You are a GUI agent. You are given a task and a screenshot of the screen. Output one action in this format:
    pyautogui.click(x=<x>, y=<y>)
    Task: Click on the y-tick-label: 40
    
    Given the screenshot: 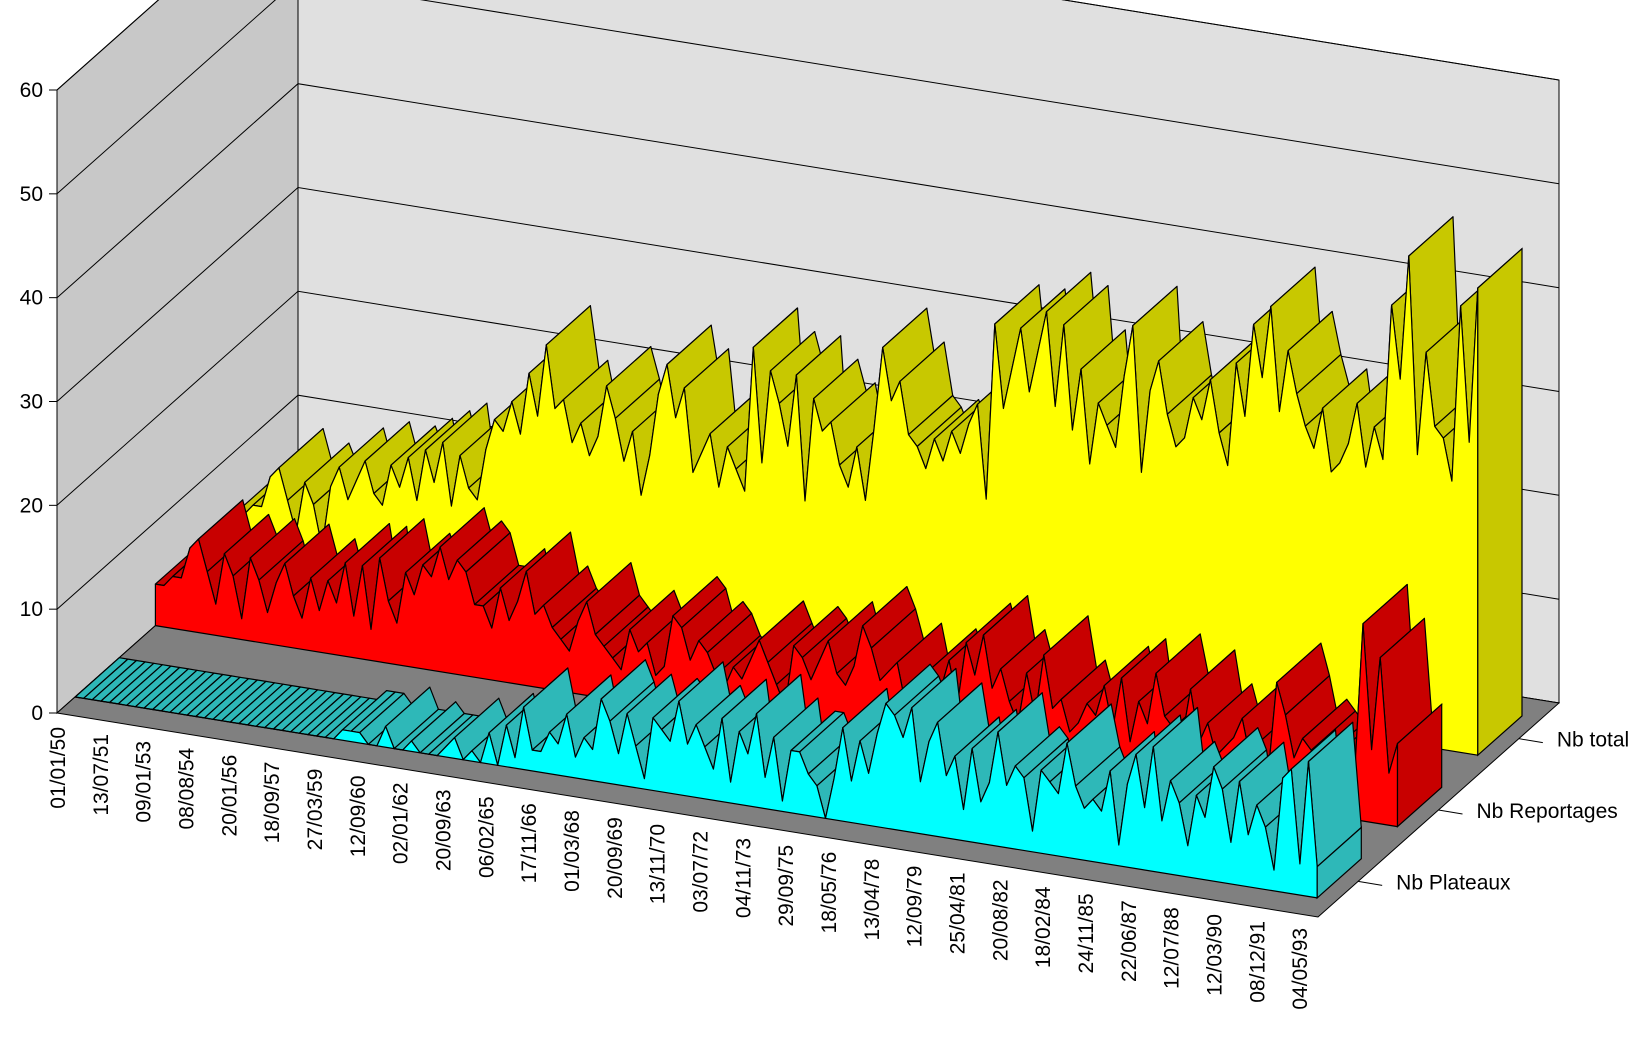 What is the action you would take?
    pyautogui.click(x=31, y=298)
    